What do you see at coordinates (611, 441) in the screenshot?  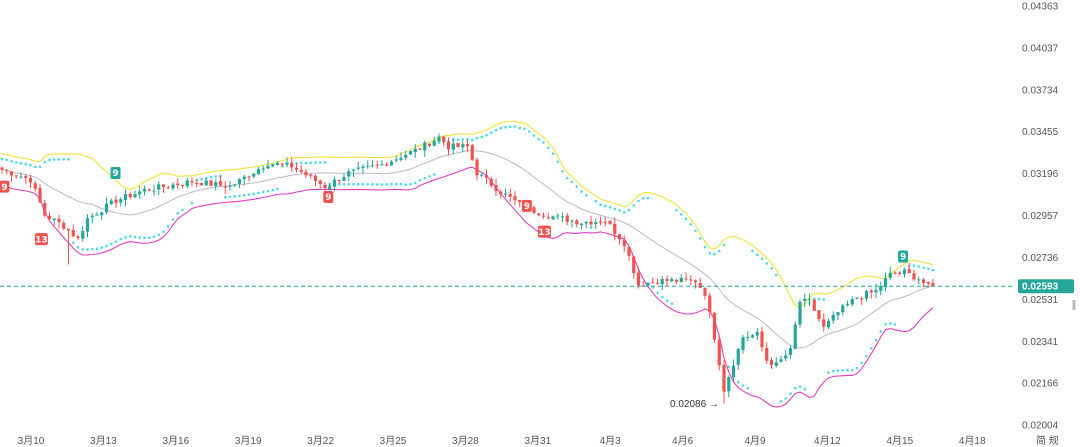 I see `x-tick-label: 4月3` at bounding box center [611, 441].